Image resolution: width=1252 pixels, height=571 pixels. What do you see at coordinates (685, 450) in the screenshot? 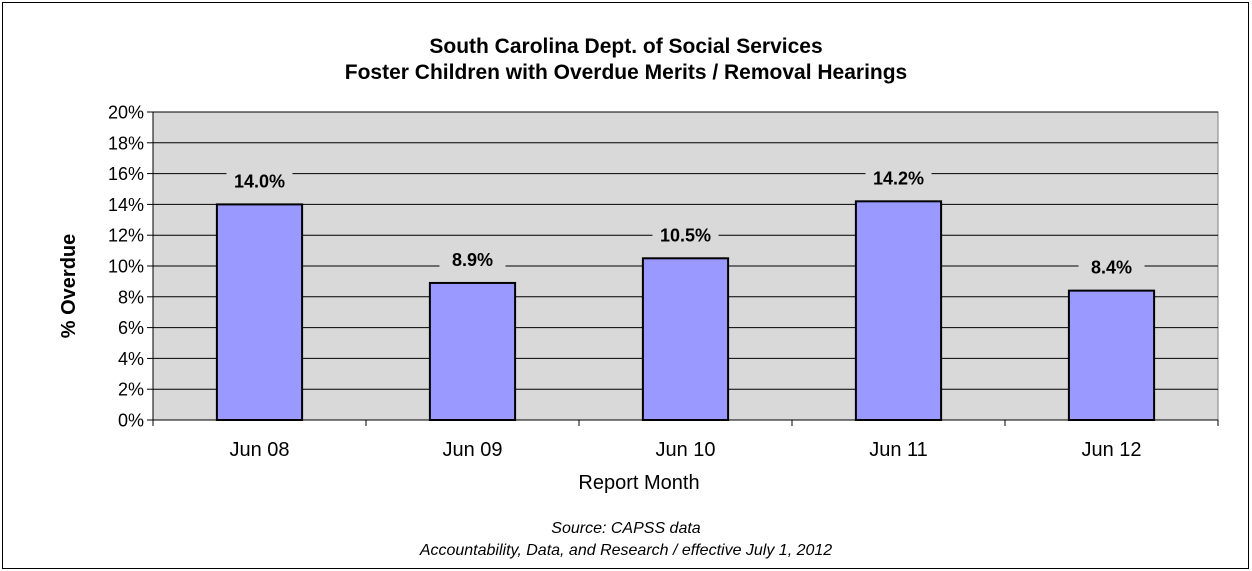
I see `x-tick-label: Jun 10` at bounding box center [685, 450].